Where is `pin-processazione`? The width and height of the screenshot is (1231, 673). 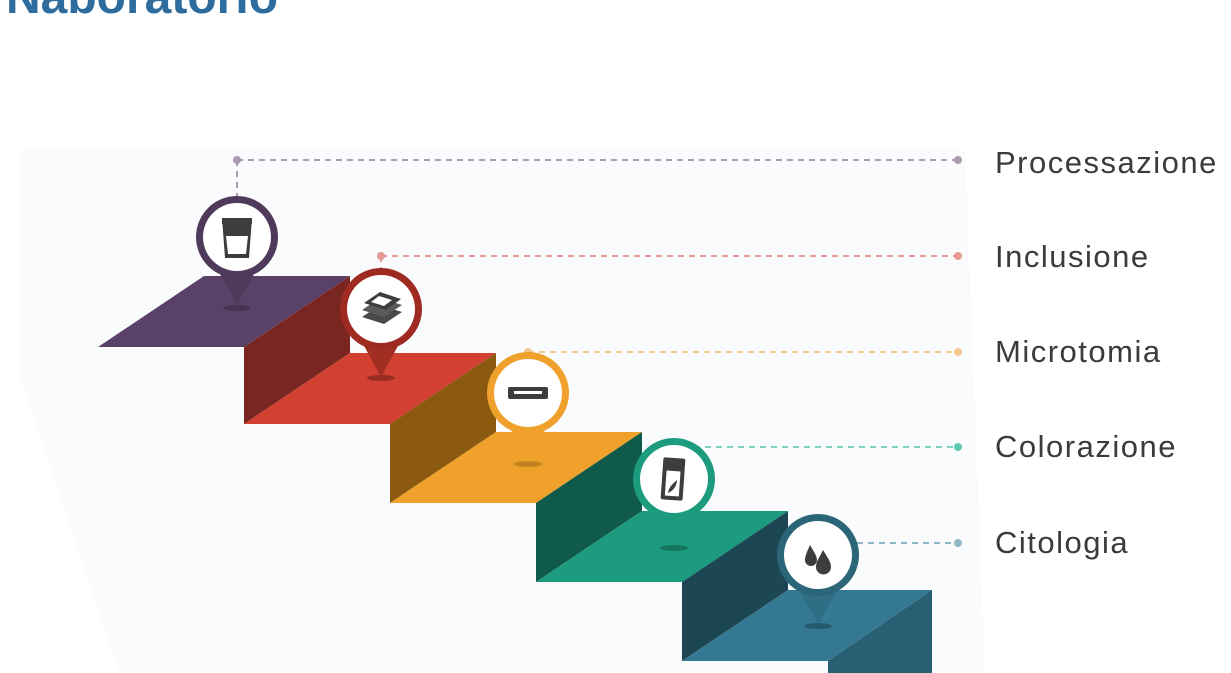
pin-processazione is located at coordinates (237, 253).